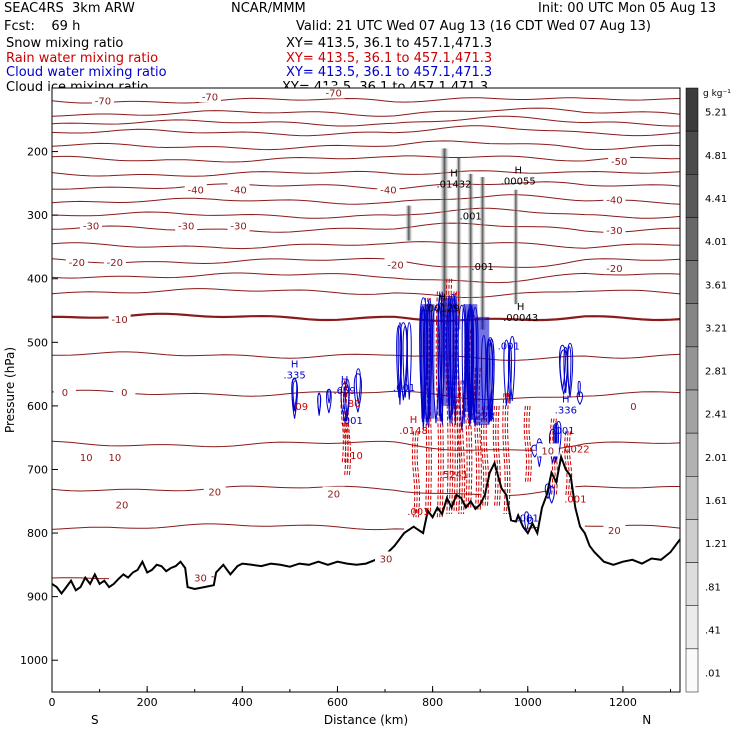 This screenshot has height=740, width=740. I want to click on maximum-value: .335, so click(295, 375).